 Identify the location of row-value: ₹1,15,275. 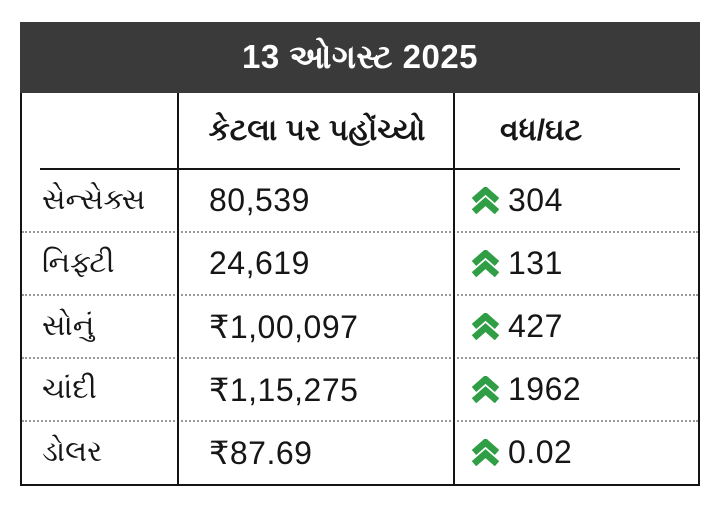
(284, 389).